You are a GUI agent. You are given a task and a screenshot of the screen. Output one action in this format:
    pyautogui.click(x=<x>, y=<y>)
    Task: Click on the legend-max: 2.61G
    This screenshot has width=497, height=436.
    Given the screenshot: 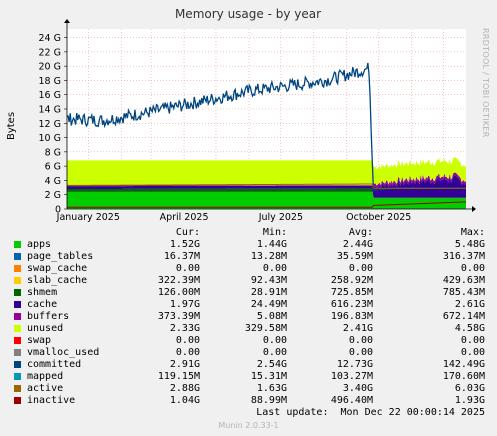 What is the action you would take?
    pyautogui.click(x=469, y=304)
    